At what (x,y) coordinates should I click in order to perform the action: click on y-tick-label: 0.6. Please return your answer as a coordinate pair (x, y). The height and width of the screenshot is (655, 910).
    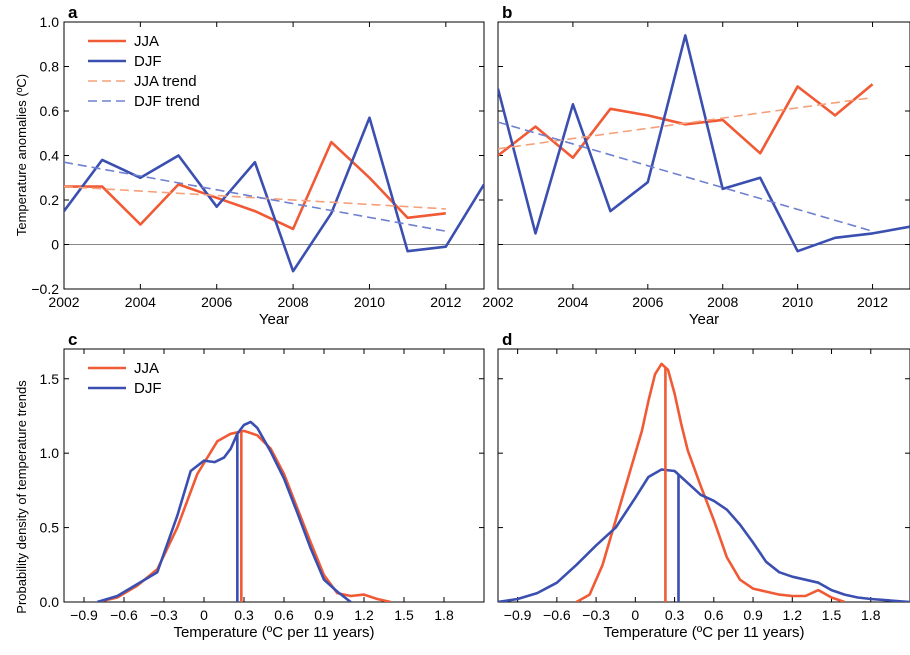
    Looking at the image, I should click on (50, 111).